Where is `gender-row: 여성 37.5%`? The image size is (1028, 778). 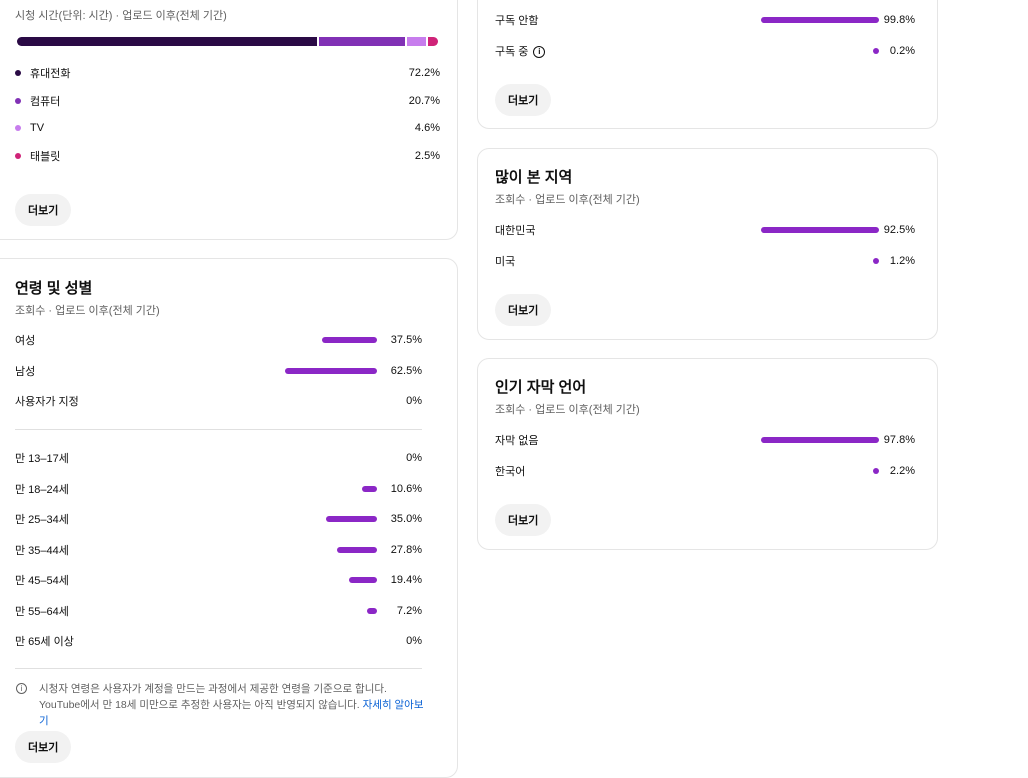
gender-row: 여성 37.5% is located at coordinates (218, 340).